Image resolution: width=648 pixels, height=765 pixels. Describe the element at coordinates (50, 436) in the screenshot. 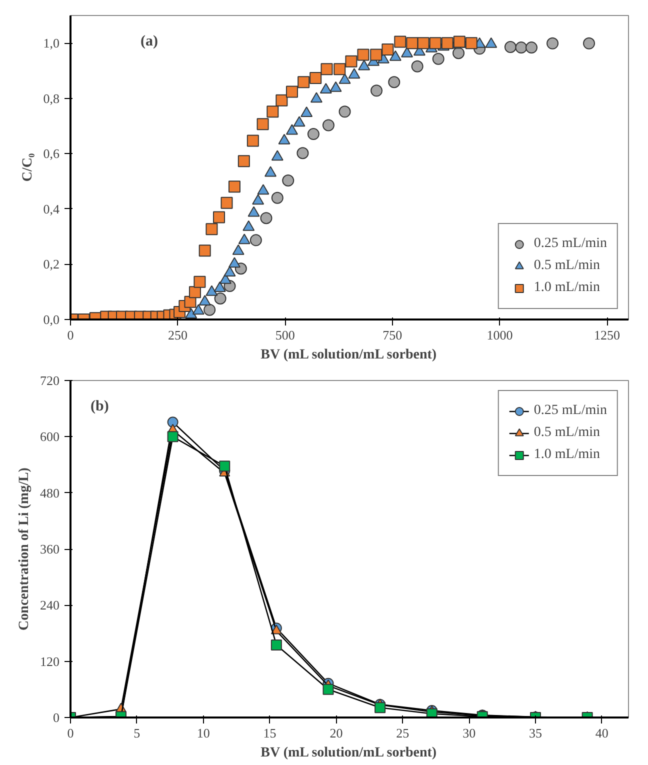

I see `y-tick-label: 600` at that location.